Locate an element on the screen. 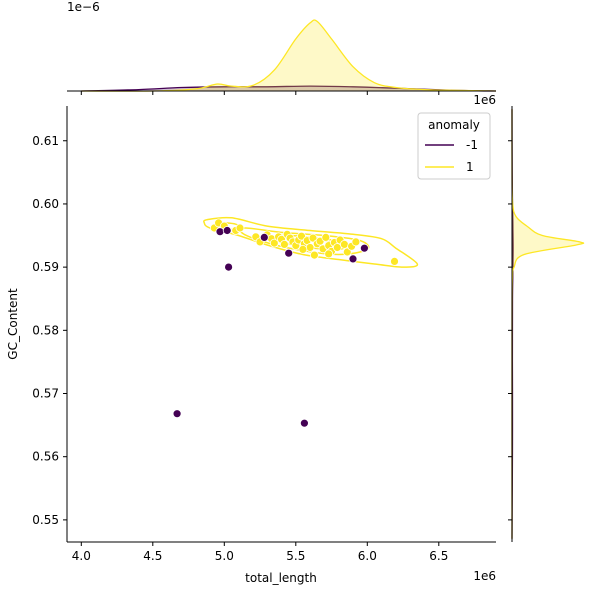 Image resolution: width=600 pixels, height=600 pixels. y-offset-label: 1e6 is located at coordinates (484, 100).